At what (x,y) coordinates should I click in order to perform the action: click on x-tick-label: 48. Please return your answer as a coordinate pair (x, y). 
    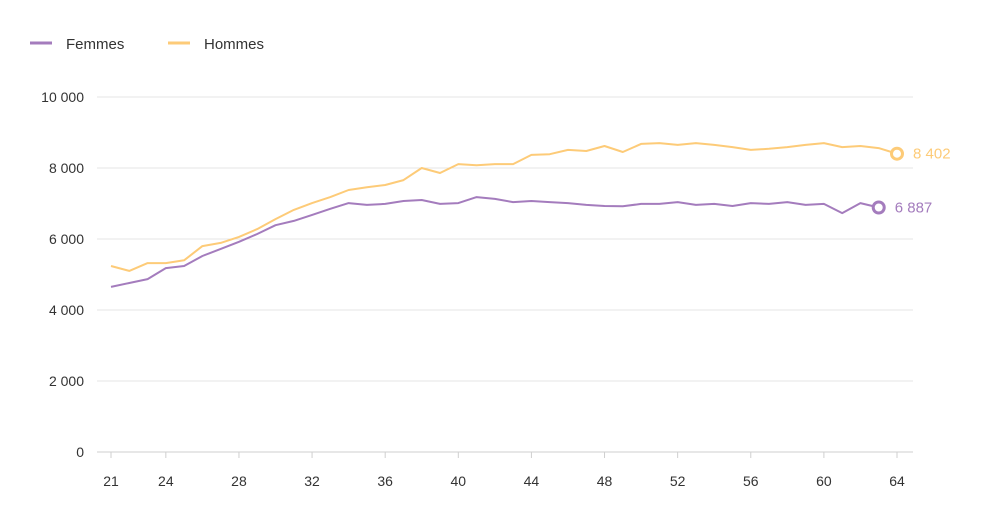
    Looking at the image, I should click on (605, 481).